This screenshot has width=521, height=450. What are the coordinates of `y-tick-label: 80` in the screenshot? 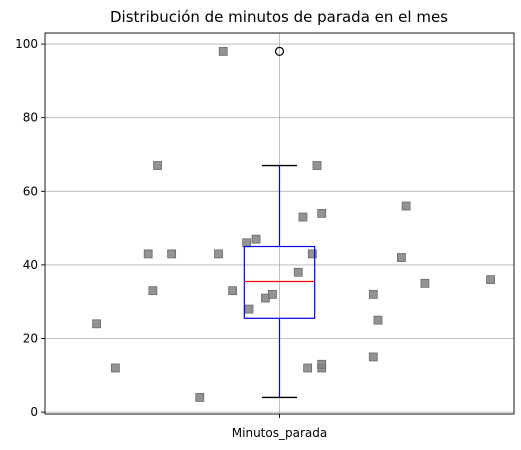 It's located at (30, 118).